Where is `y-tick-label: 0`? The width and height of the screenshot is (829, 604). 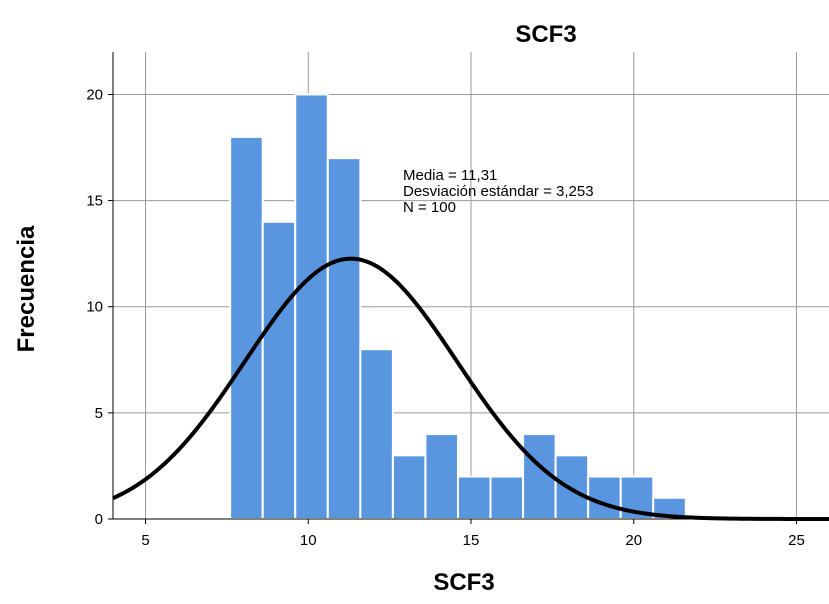 y-tick-label: 0 is located at coordinates (99, 519).